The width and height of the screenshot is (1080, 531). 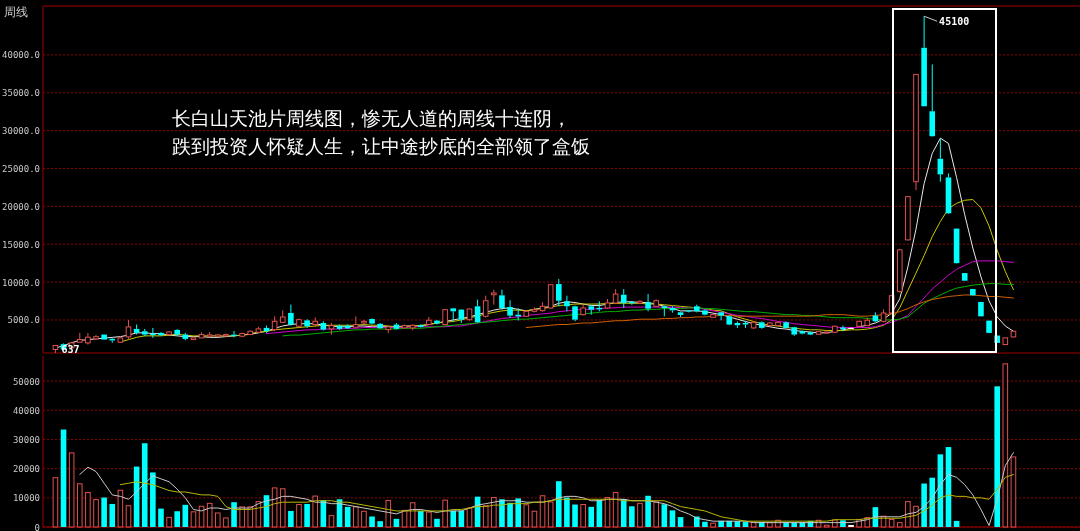 What do you see at coordinates (381, 132) in the screenshot?
I see `text: 长白山天池片周线图，惨无人道的周线十连阴，跌到投资人怀疑人生，让中途抄底的全部领了盒饭` at bounding box center [381, 132].